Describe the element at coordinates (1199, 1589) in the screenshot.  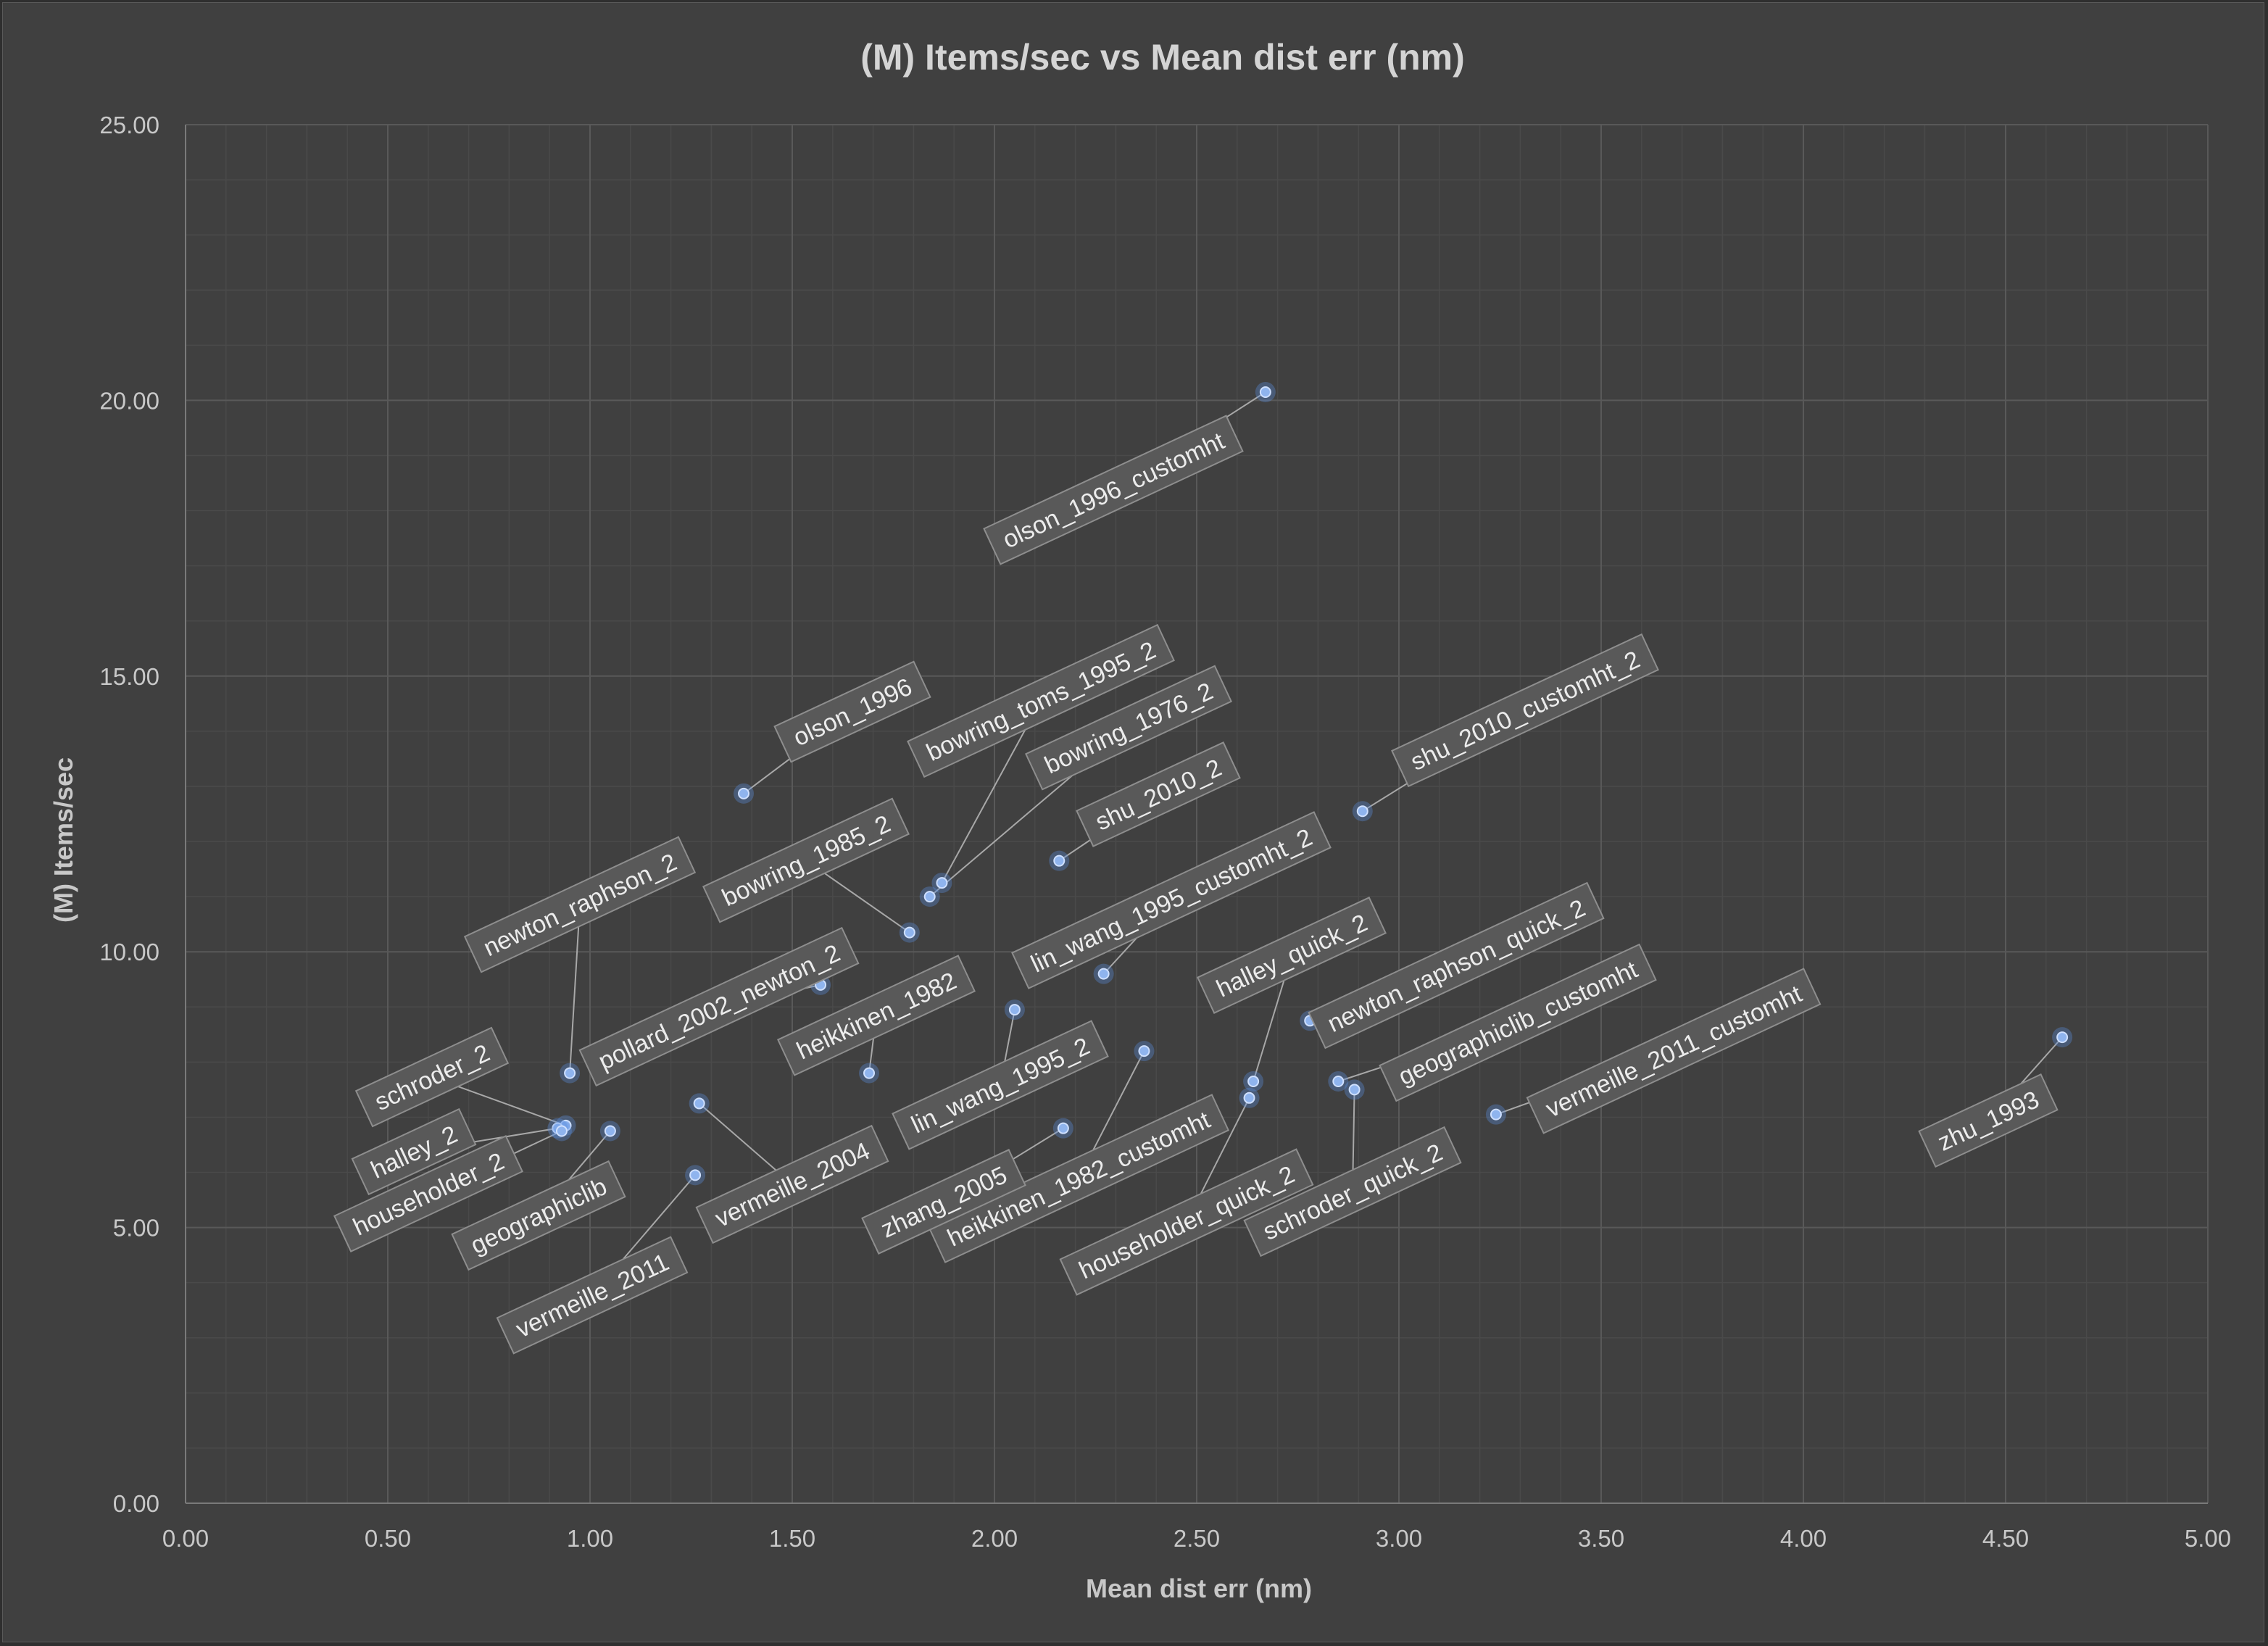
I see `x-axis-title: Mean dist err (nm)` at that location.